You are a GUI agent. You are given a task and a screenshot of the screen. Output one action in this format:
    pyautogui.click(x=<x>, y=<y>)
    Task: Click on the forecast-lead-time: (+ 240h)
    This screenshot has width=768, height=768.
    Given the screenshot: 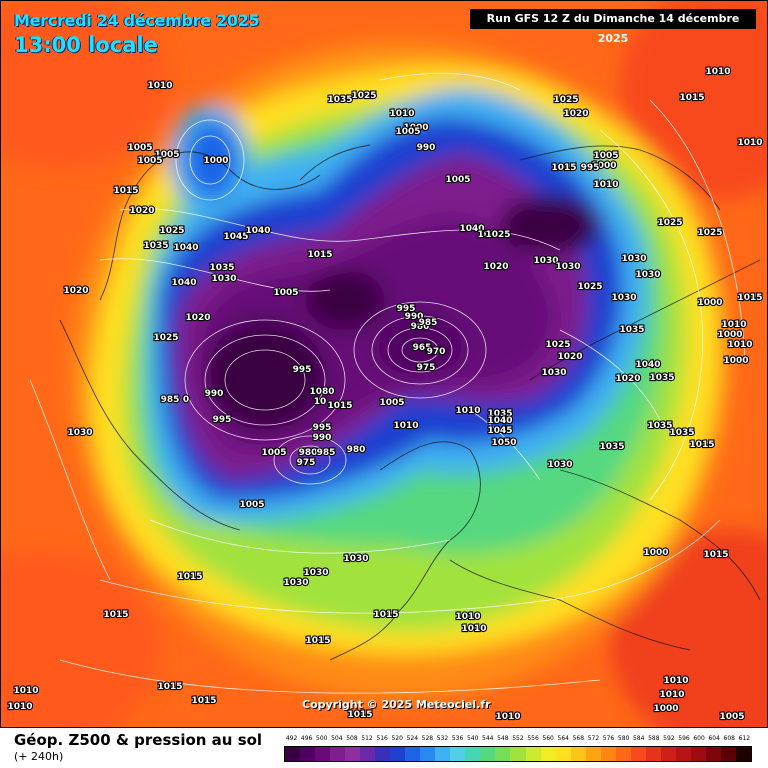 What is the action you would take?
    pyautogui.click(x=39, y=756)
    